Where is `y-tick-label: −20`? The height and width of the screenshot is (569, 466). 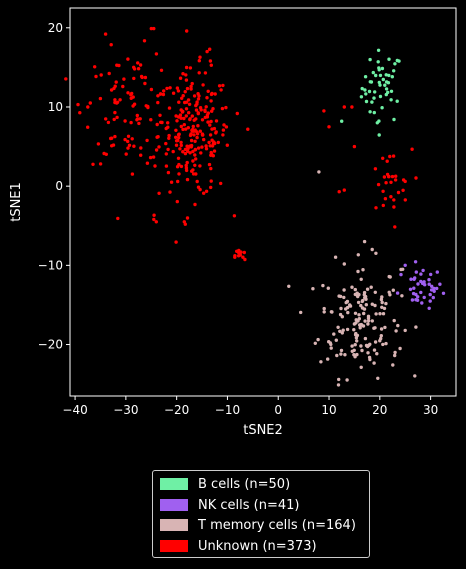
y-tick-label: −20 is located at coordinates (50, 345).